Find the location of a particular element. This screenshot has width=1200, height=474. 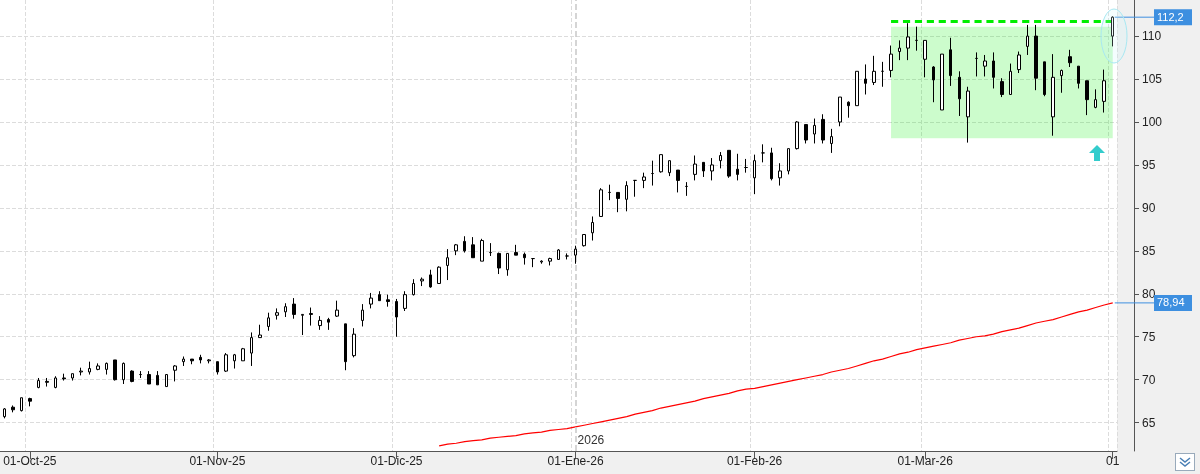

y-tick-label: 105 is located at coordinates (1152, 79).